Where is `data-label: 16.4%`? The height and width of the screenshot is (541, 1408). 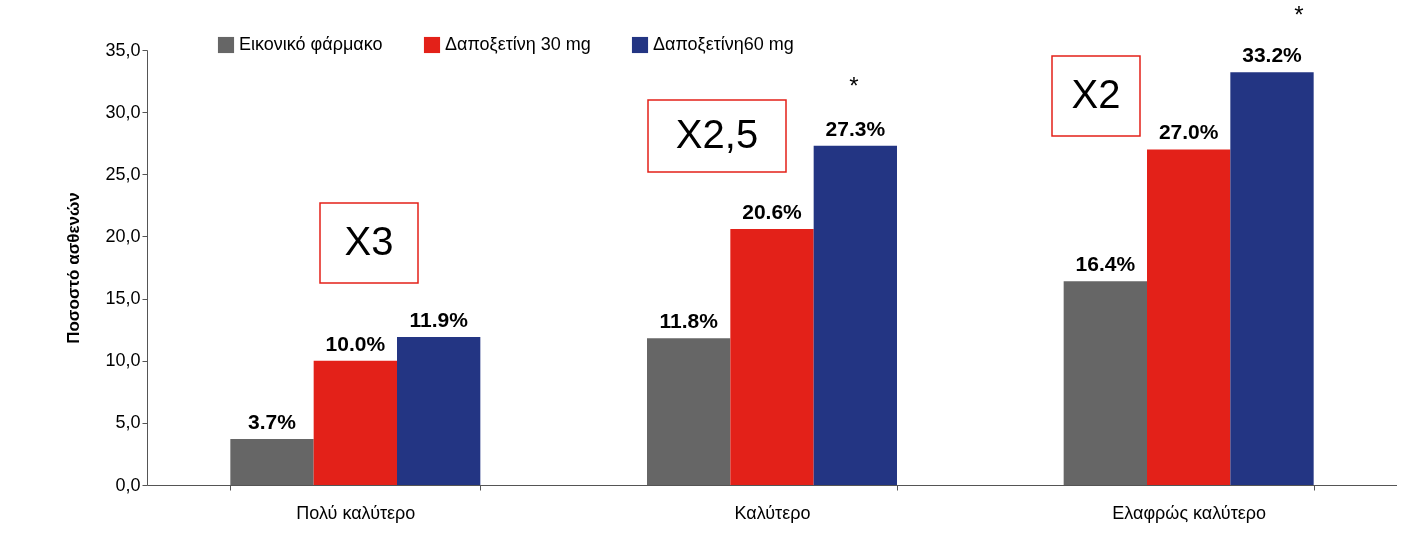
data-label: 16.4% is located at coordinates (1105, 264).